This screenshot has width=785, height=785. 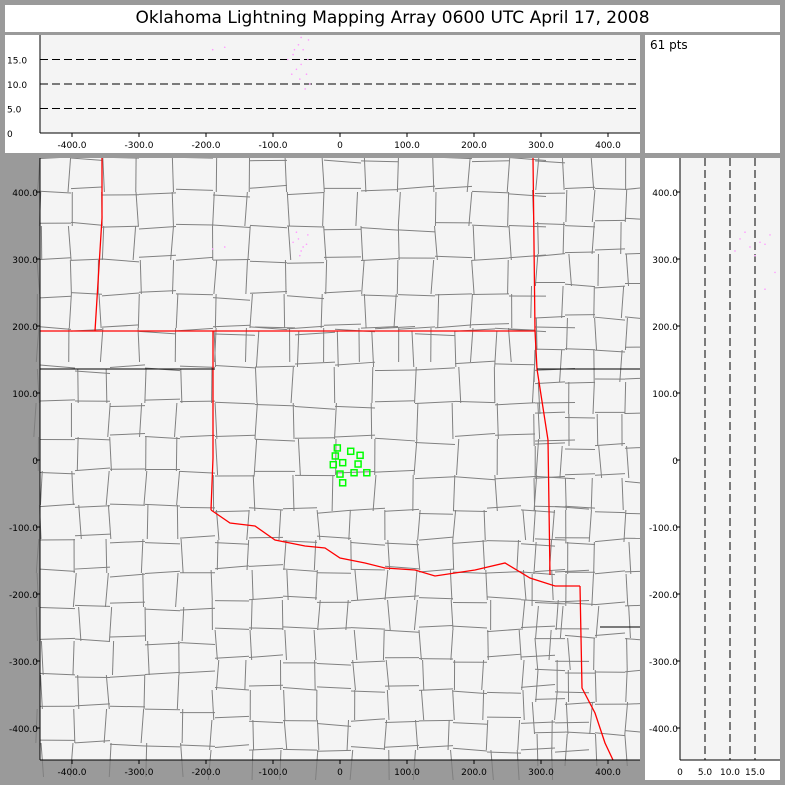 What do you see at coordinates (663, 663) in the screenshot?
I see `y-tick-label: -300.0` at bounding box center [663, 663].